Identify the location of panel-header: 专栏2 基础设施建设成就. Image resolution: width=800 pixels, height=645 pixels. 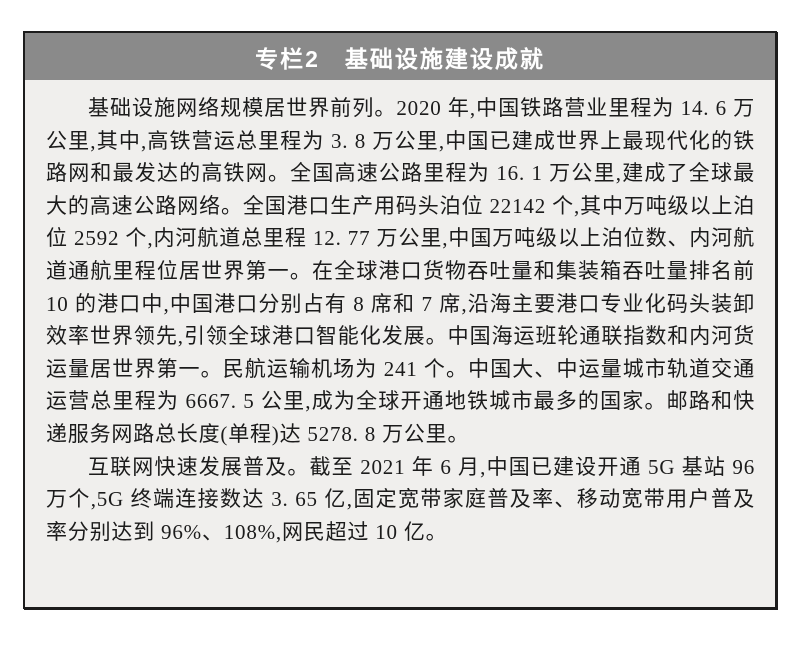
(400, 56).